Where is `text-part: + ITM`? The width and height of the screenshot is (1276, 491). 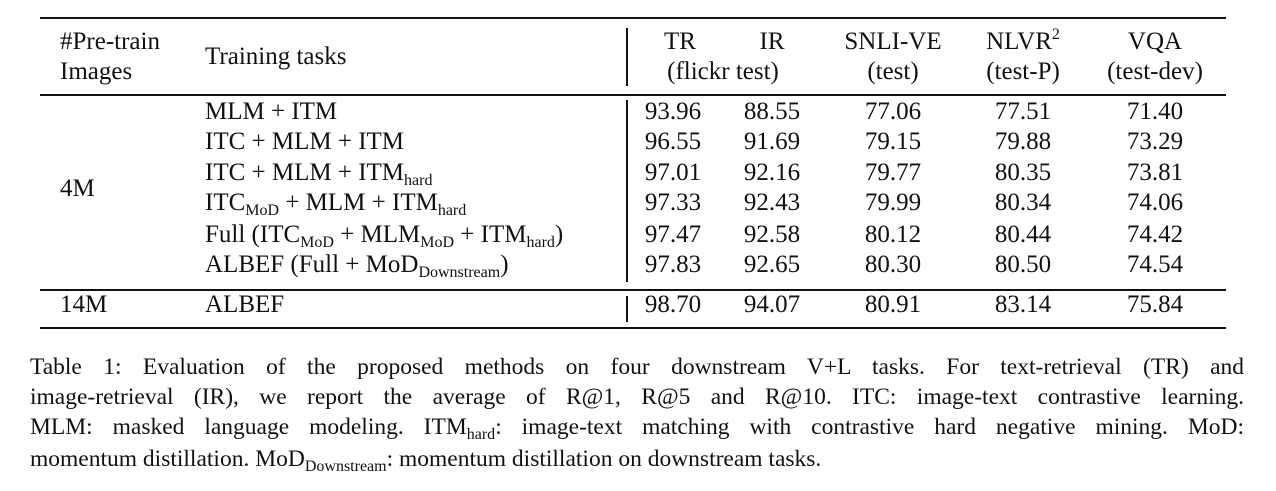
text-part: + ITM is located at coordinates (490, 234).